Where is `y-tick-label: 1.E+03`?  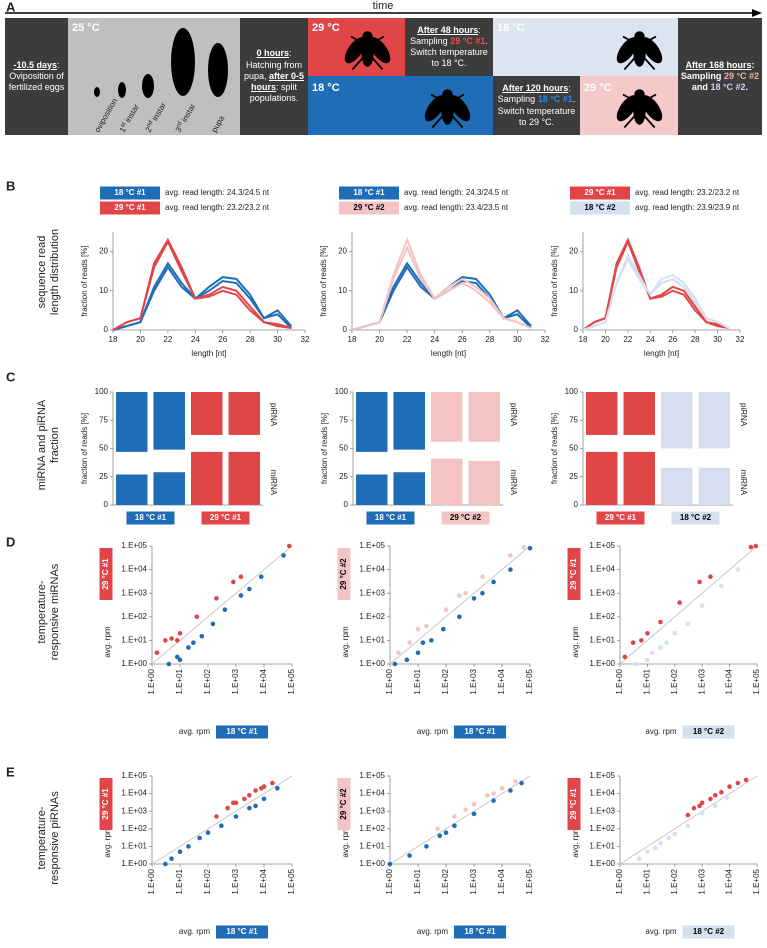 y-tick-label: 1.E+03 is located at coordinates (602, 810).